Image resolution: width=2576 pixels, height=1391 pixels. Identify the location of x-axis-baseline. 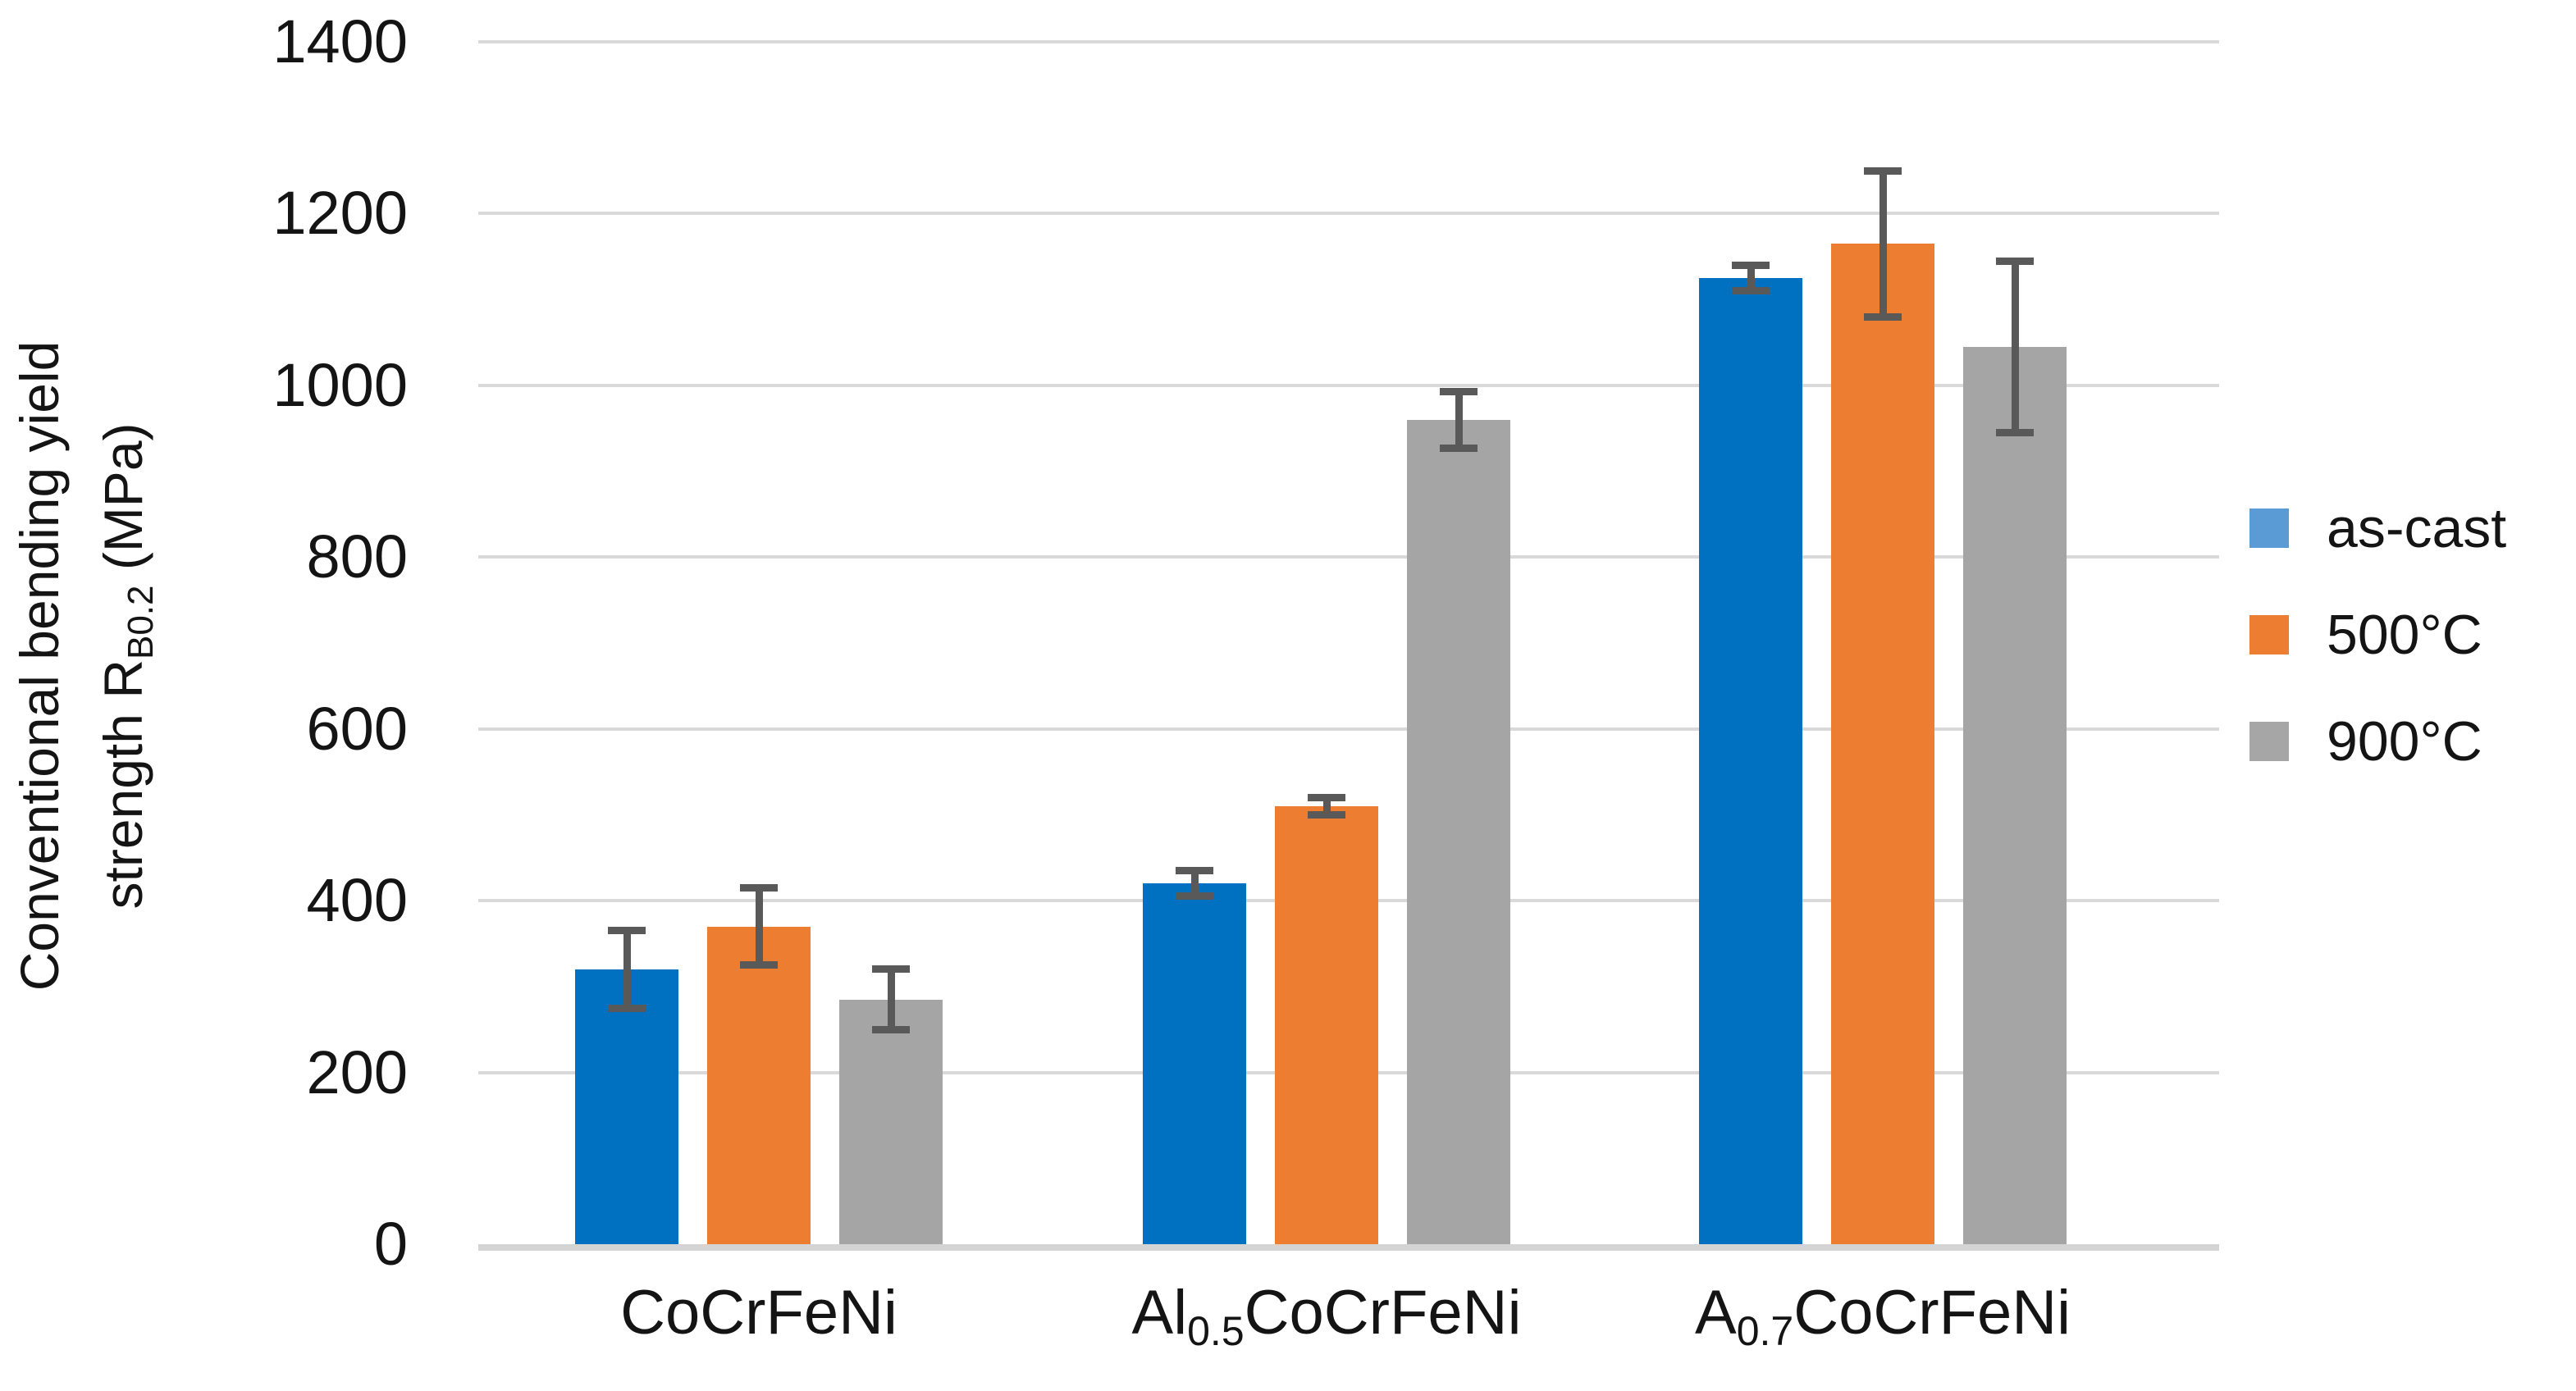
(1348, 1247).